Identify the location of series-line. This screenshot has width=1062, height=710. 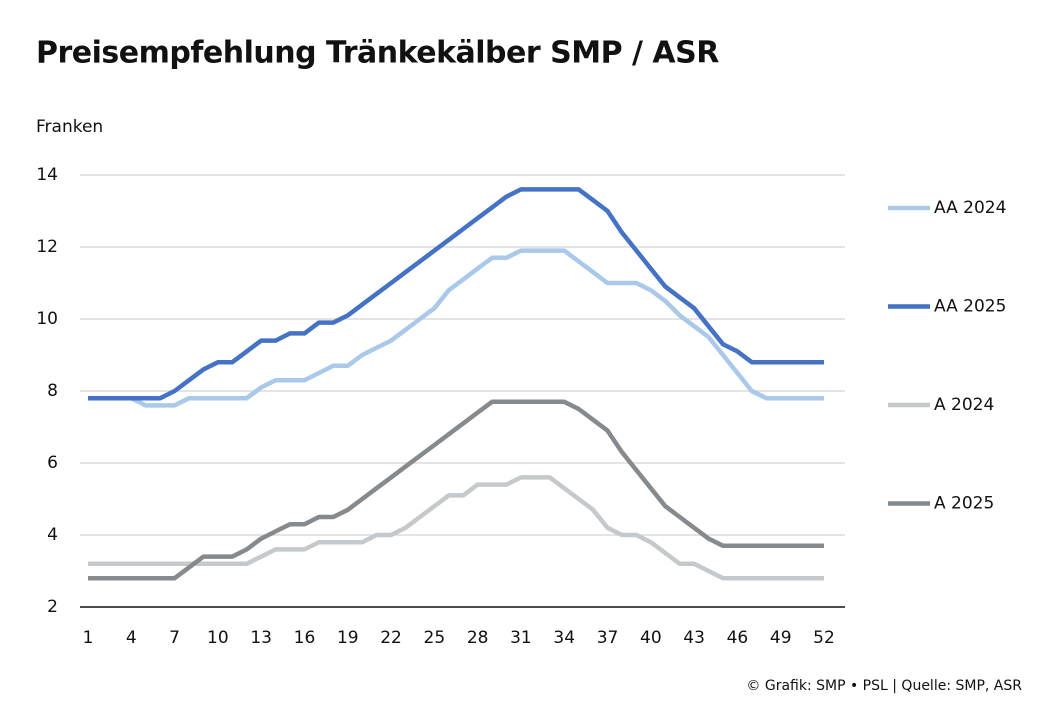
(456, 528).